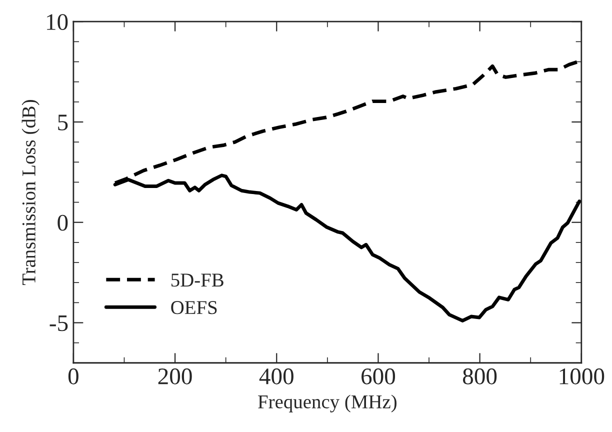  I want to click on legend-label: 5D-FB, so click(197, 280).